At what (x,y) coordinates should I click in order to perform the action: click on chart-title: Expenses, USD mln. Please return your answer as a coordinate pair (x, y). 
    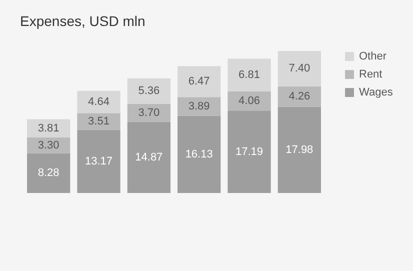
    Looking at the image, I should click on (83, 21).